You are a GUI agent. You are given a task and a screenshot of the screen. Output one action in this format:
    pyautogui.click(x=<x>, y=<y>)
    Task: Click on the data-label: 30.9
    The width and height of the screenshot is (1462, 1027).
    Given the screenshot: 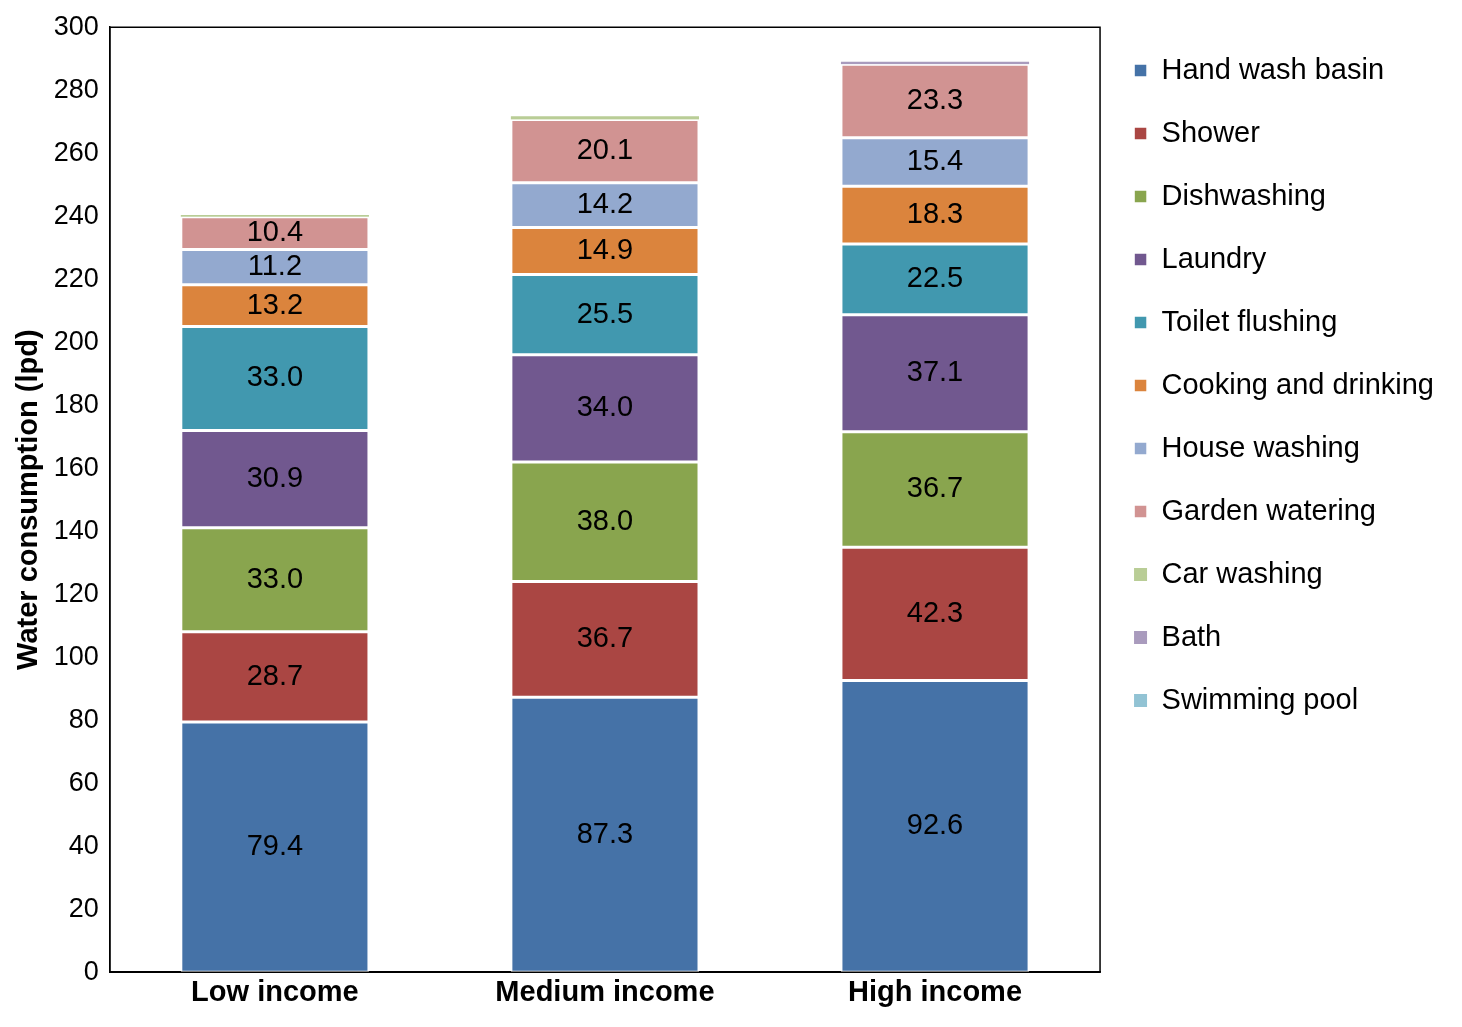 What is the action you would take?
    pyautogui.click(x=275, y=477)
    